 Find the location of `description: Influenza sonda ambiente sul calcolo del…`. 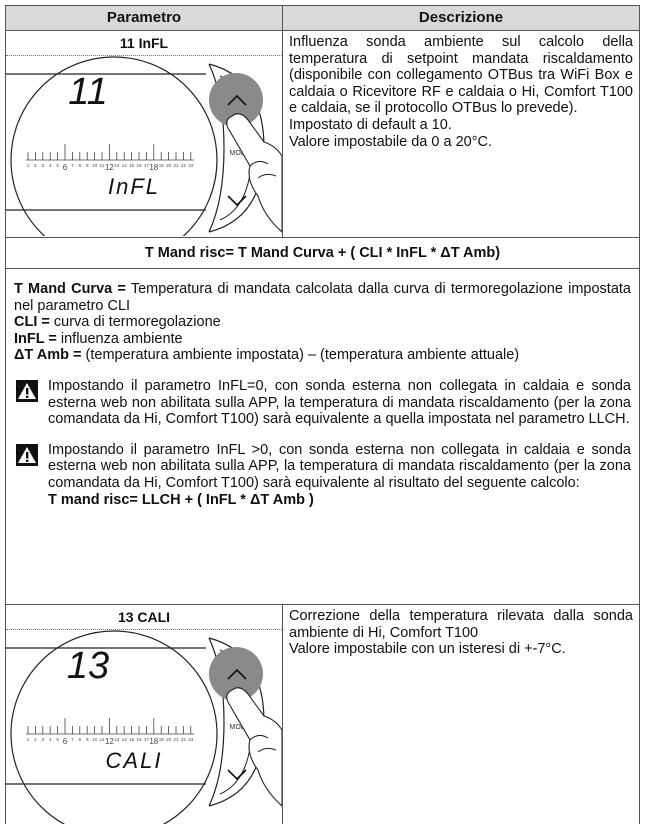

description: Influenza sonda ambiente sul calcolo del… is located at coordinates (461, 75).